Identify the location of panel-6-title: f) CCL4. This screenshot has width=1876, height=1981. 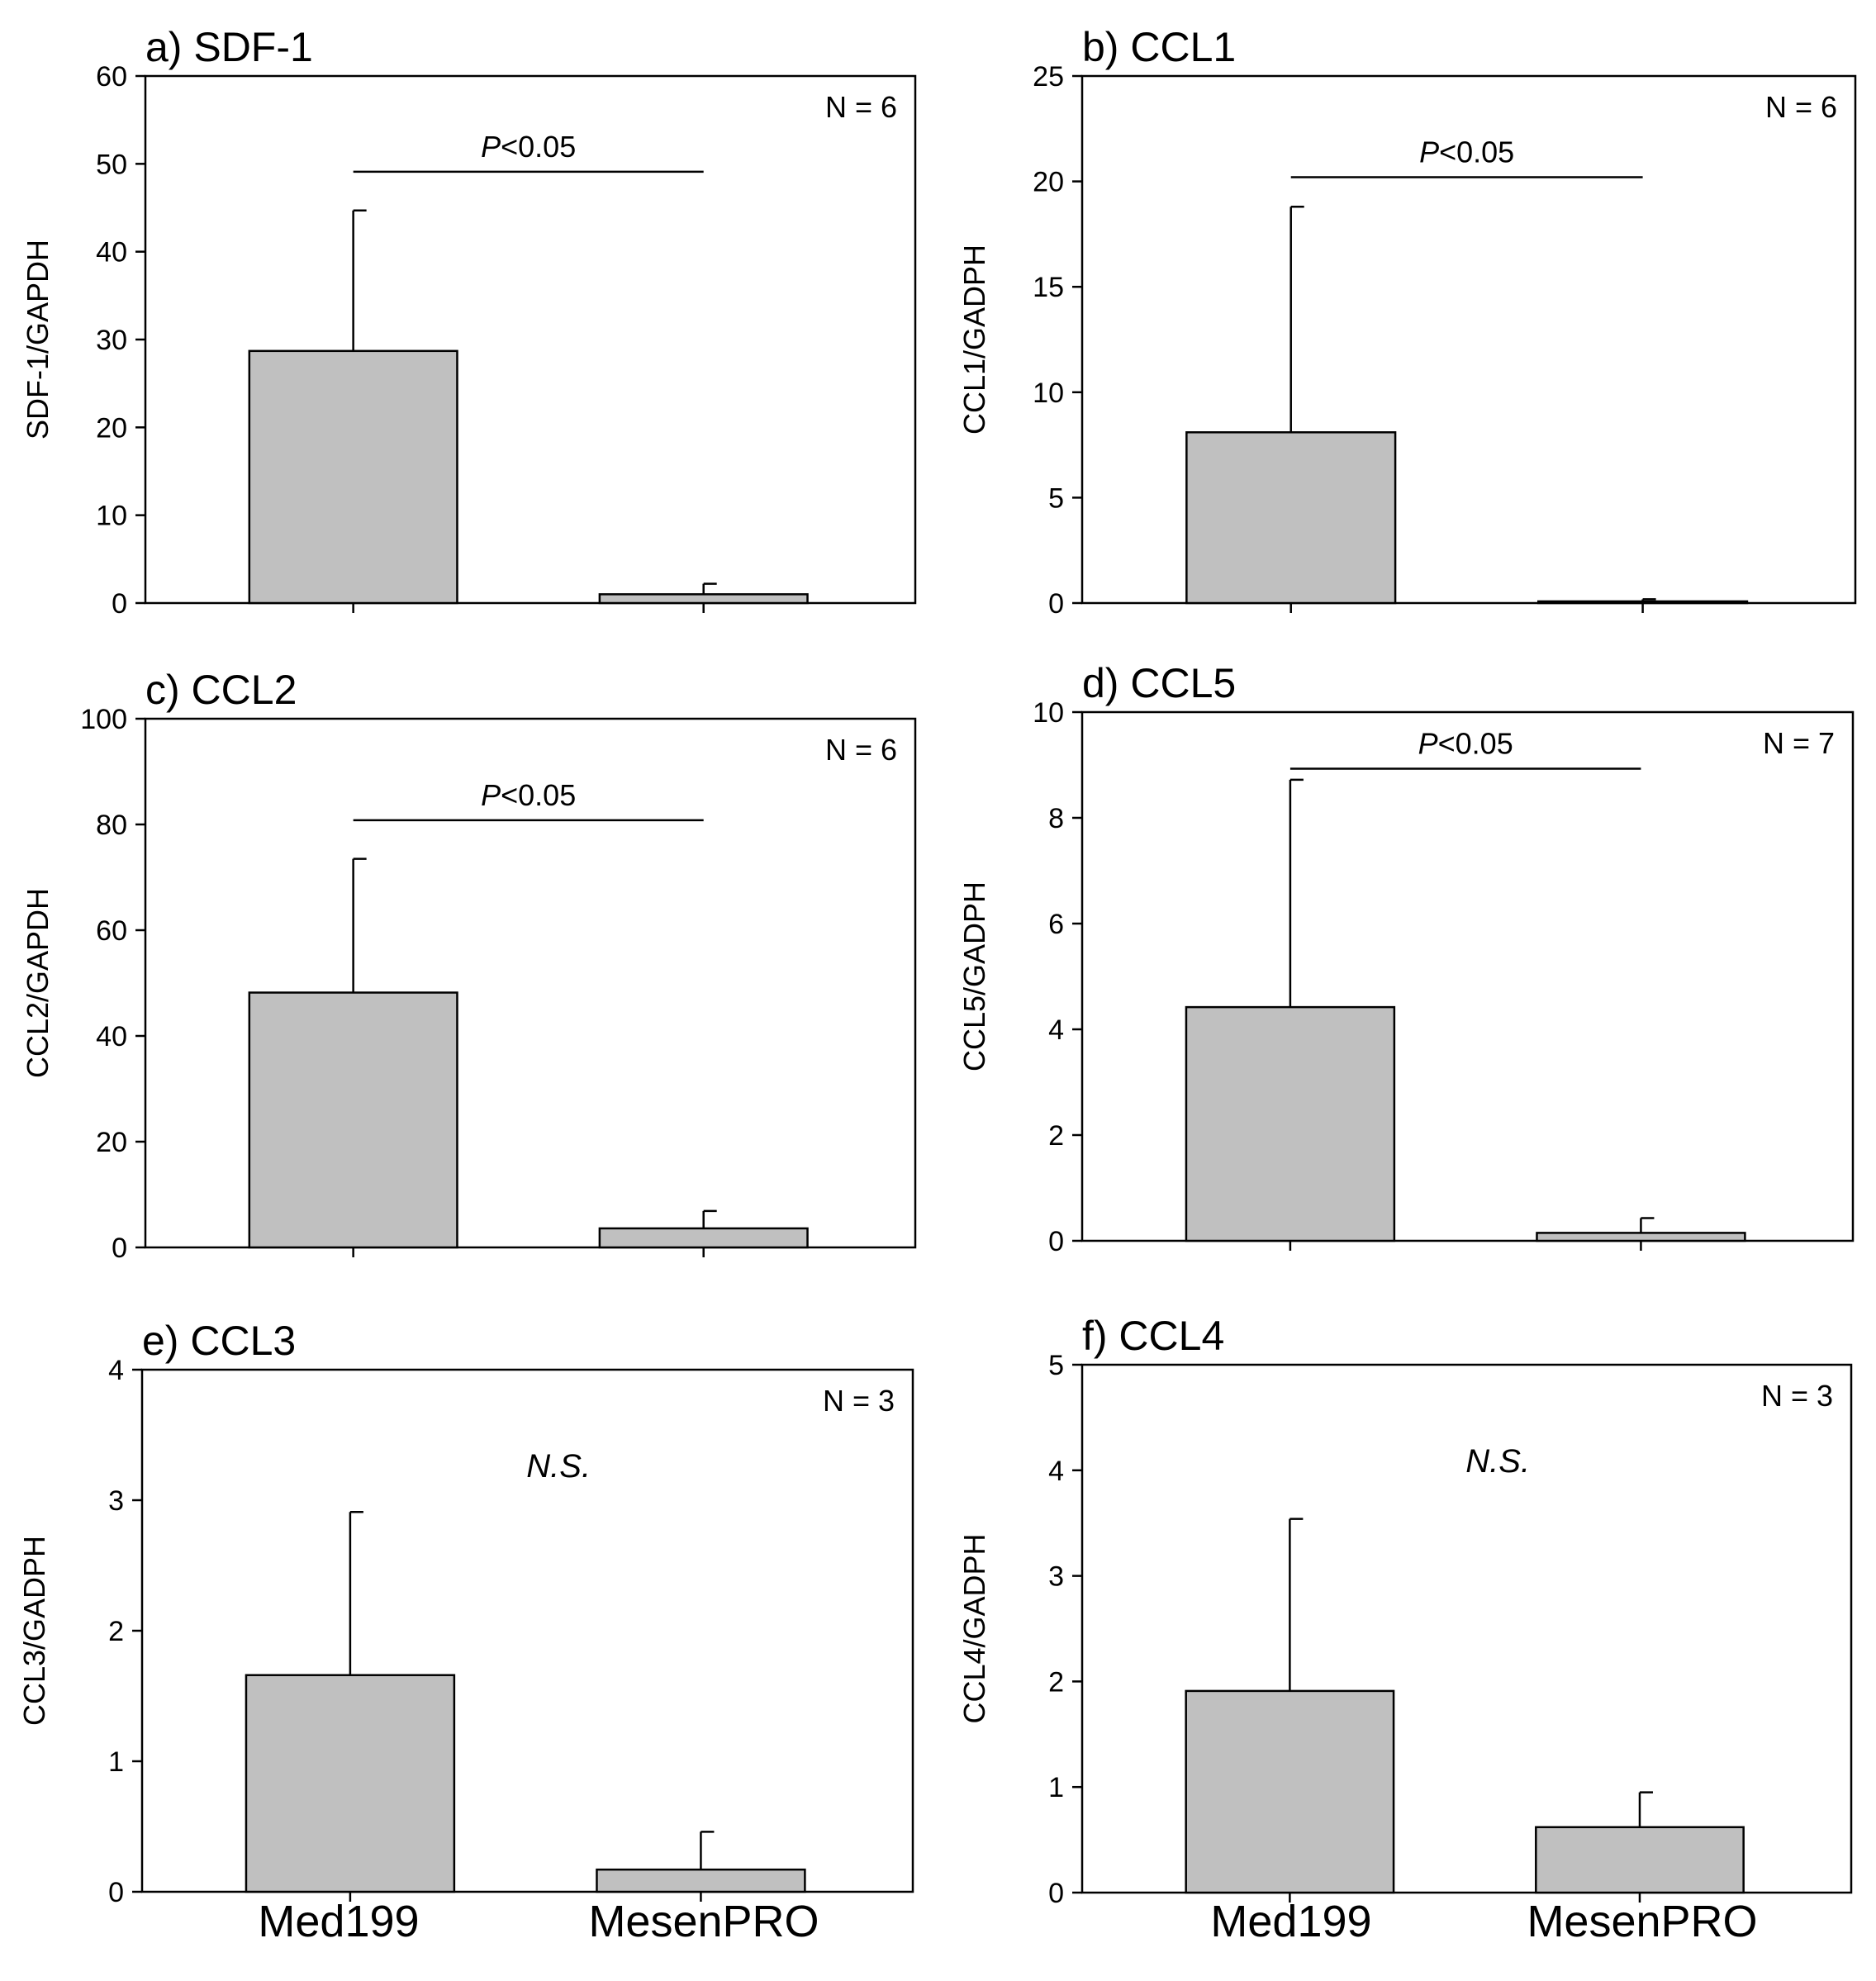
(1153, 1336).